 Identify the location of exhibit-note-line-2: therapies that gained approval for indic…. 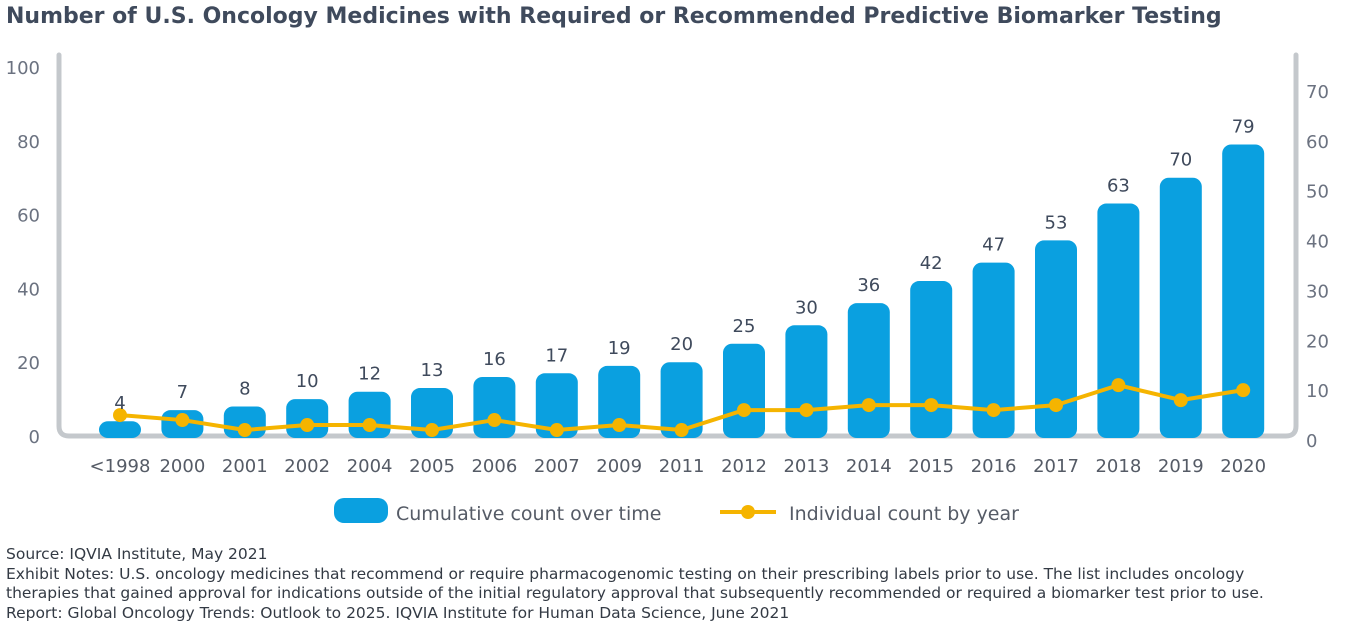
(635, 593).